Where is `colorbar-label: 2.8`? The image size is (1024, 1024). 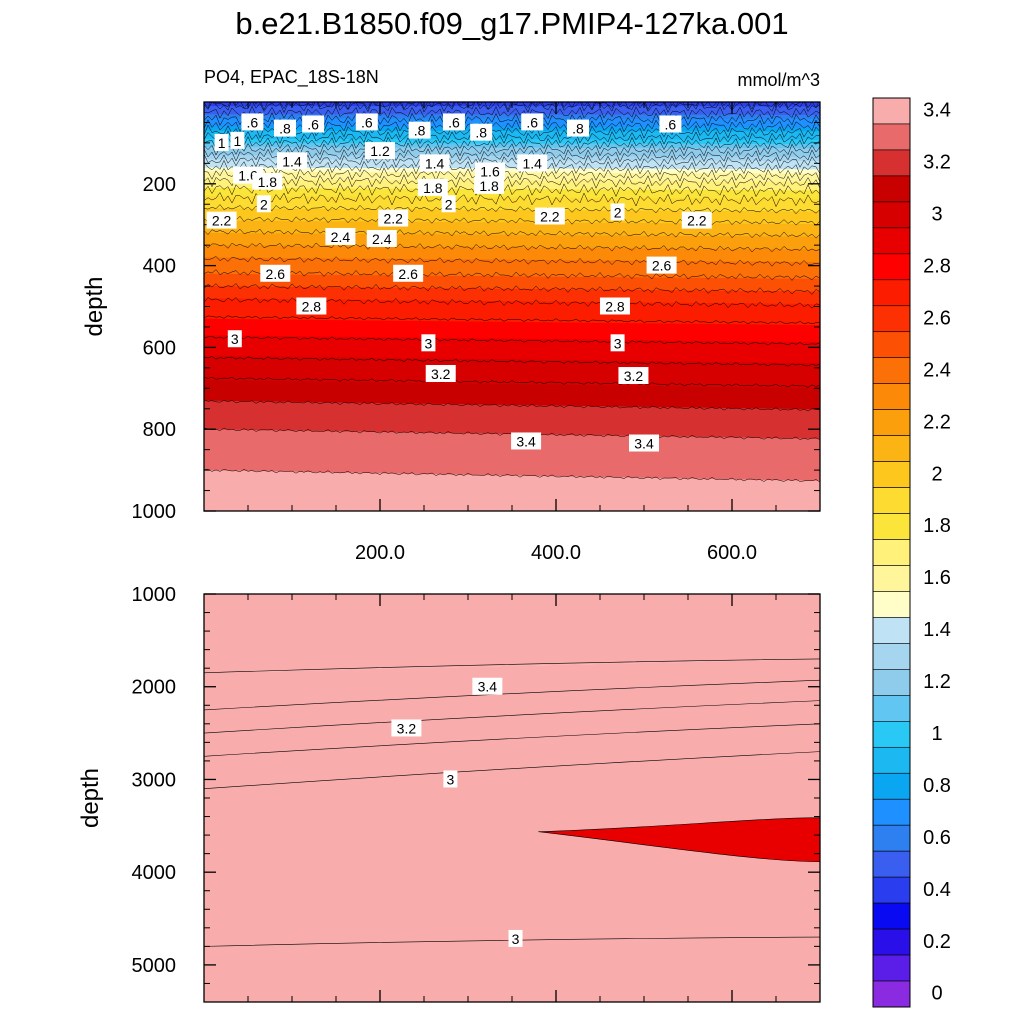
colorbar-label: 2.8 is located at coordinates (937, 267).